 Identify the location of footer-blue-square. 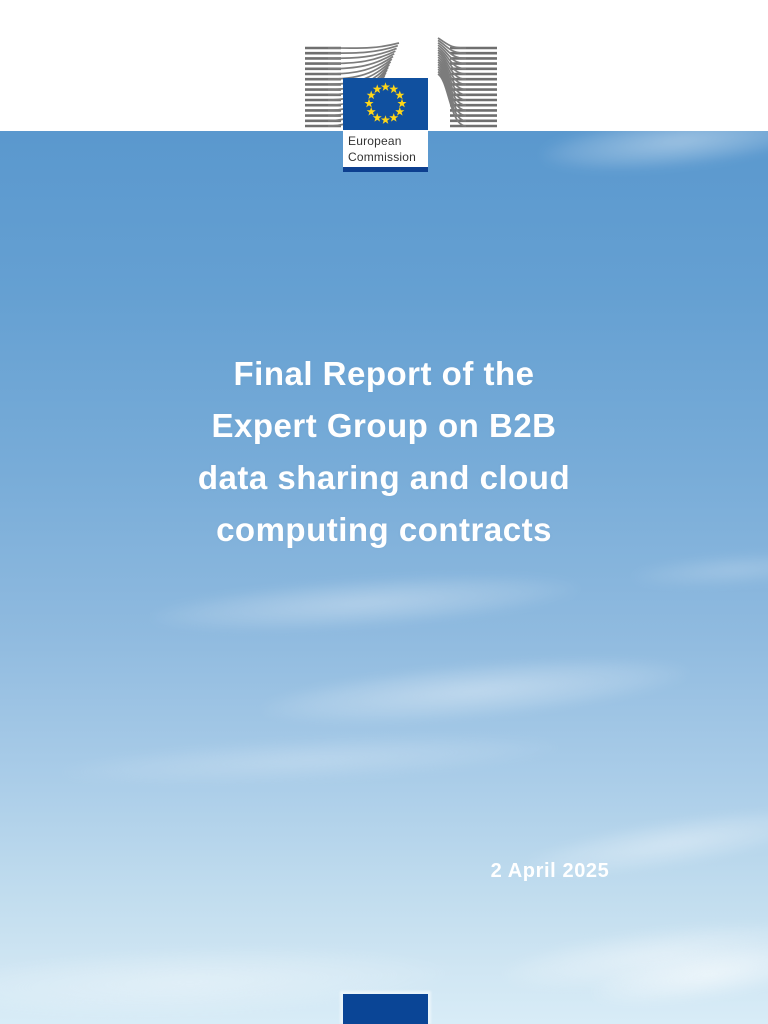
(385, 1009).